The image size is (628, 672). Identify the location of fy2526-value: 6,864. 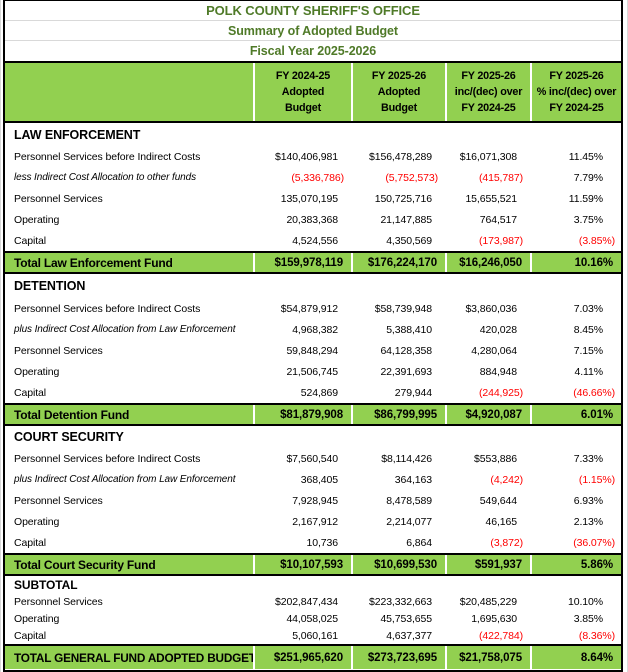
(419, 542).